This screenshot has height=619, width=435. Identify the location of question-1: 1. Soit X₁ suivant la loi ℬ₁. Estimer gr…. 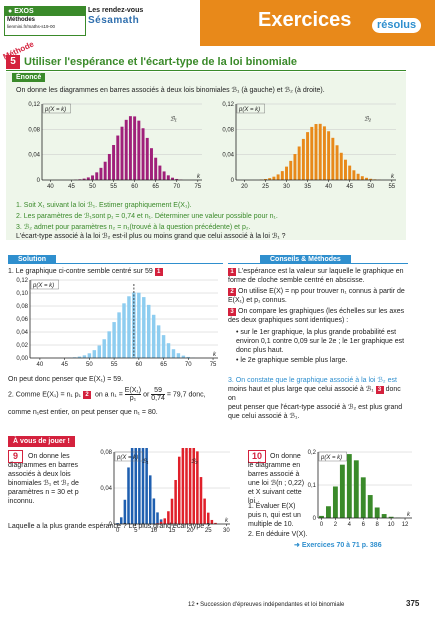
(104, 205).